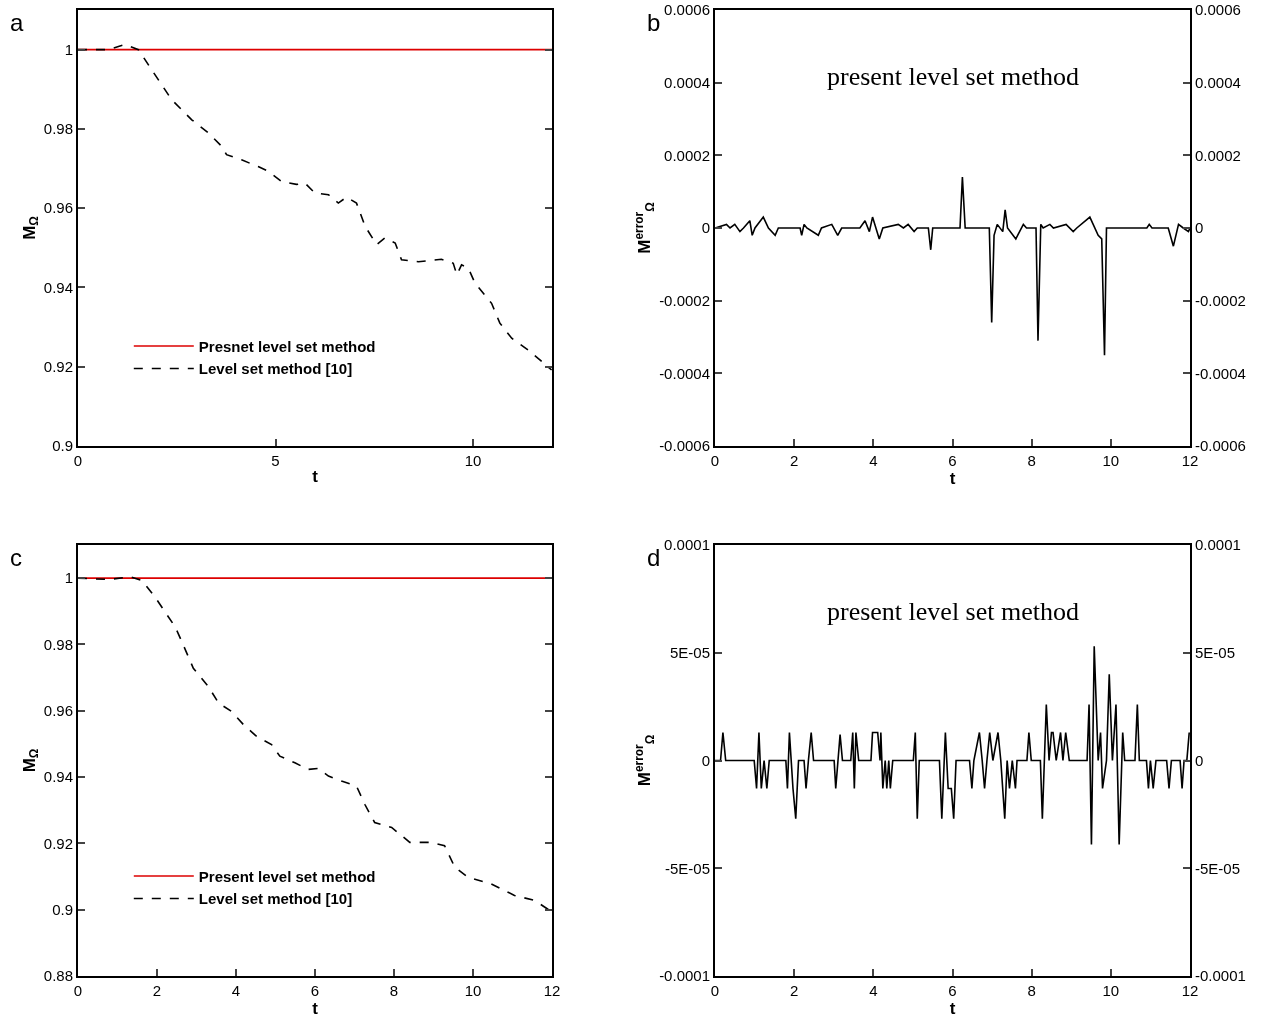  Describe the element at coordinates (687, 155) in the screenshot. I see `y-tick-label: 0.0002` at that location.